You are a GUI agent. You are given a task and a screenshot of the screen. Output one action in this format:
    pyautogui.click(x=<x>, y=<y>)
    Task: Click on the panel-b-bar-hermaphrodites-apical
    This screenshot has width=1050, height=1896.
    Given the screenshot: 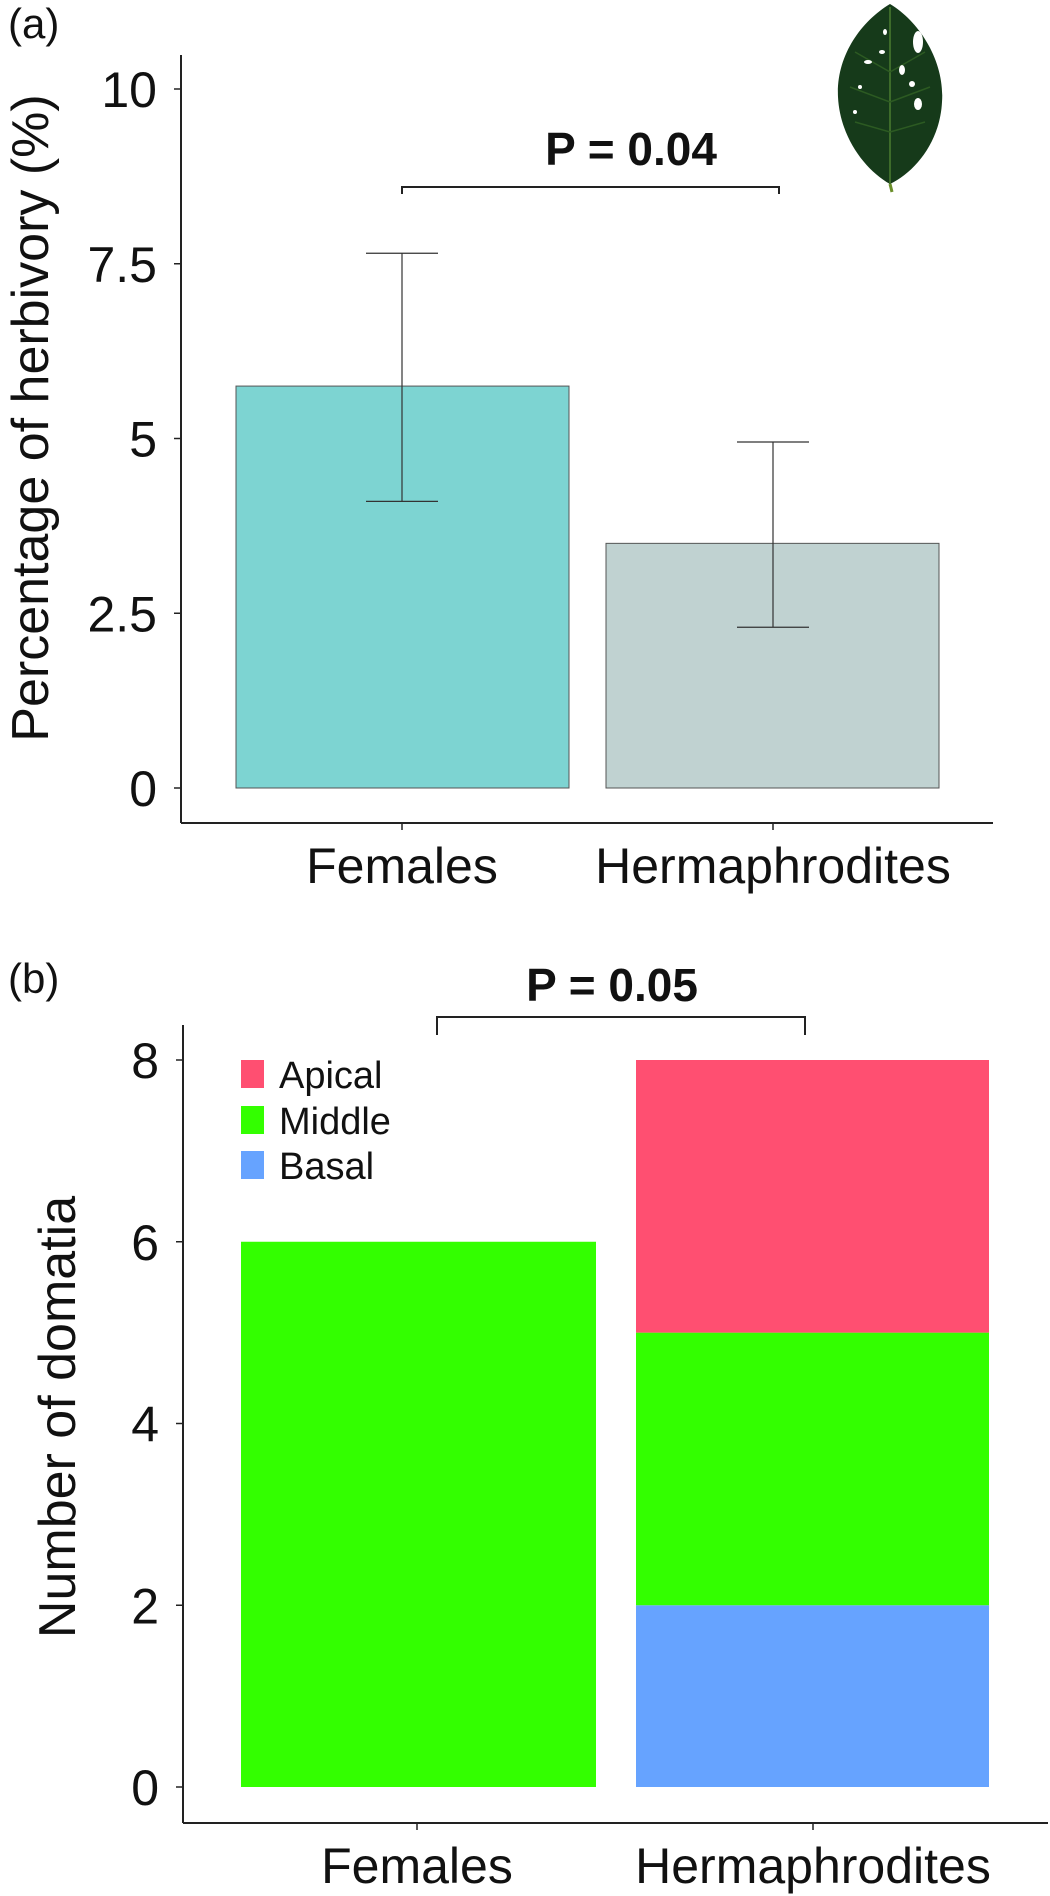 What is the action you would take?
    pyautogui.click(x=812, y=1196)
    